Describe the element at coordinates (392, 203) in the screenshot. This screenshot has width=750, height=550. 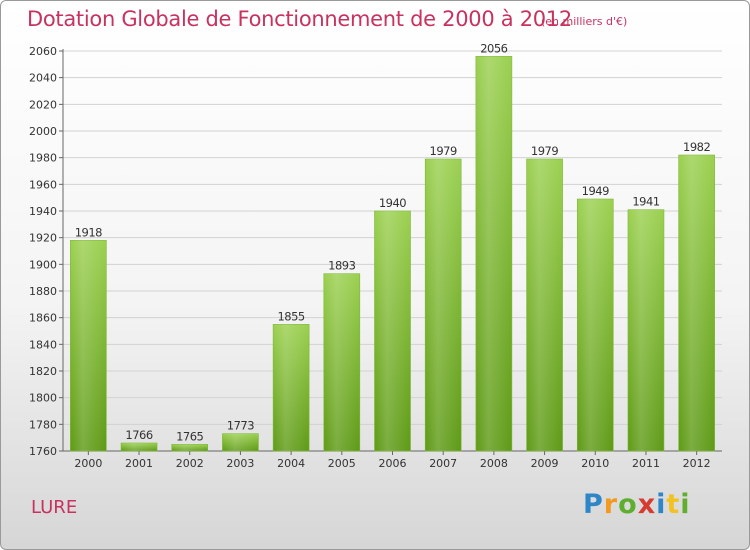
I see `data-label: 1940` at that location.